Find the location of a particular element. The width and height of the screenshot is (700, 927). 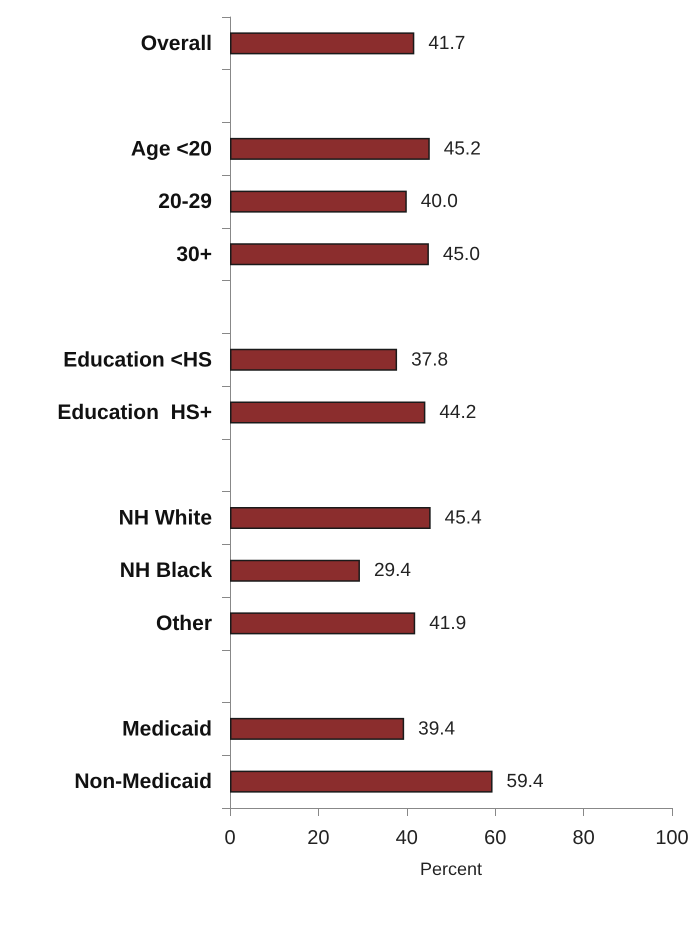

data-label: 45.0 is located at coordinates (461, 254).